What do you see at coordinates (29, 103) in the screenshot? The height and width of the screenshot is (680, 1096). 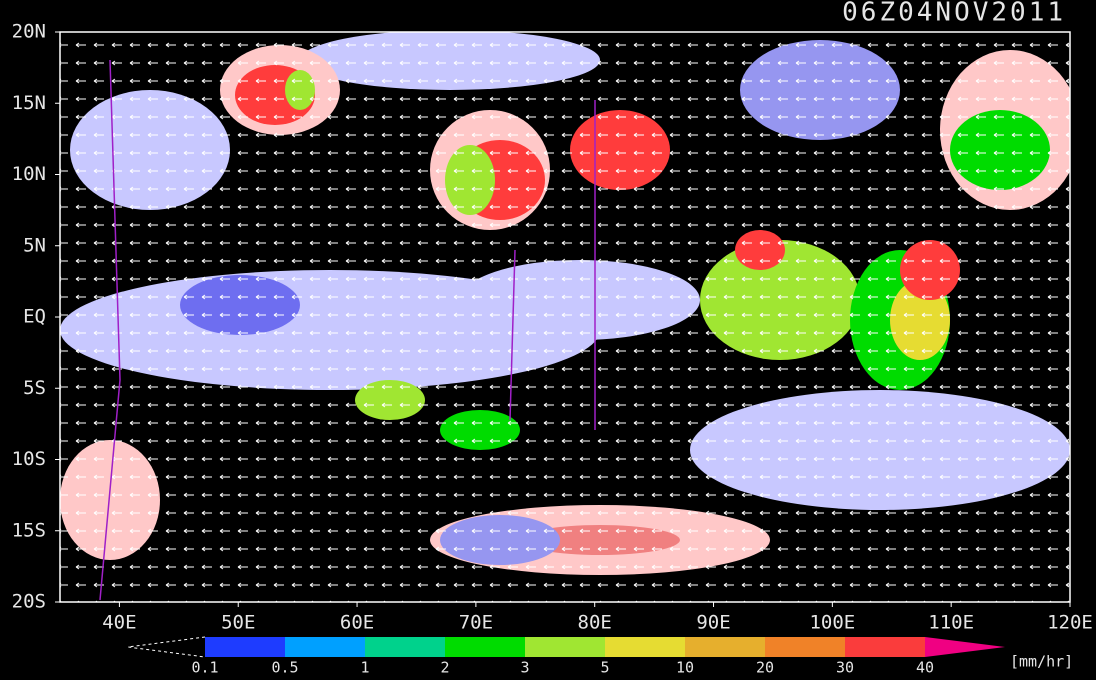 I see `lat-label: 15N` at bounding box center [29, 103].